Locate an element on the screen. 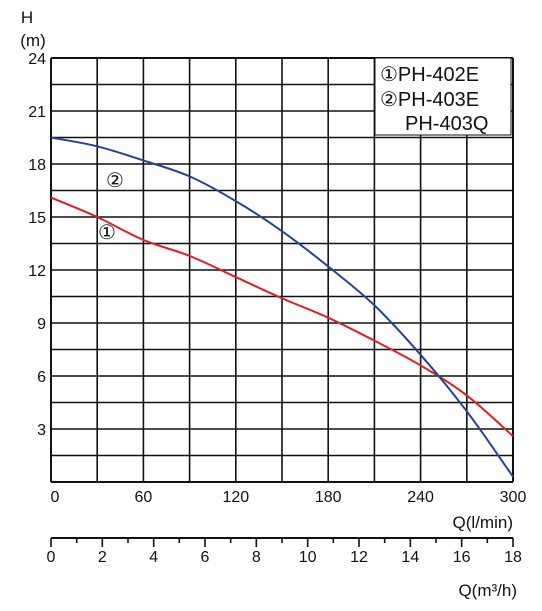 This screenshot has height=611, width=542. x2-tick-label: 12 is located at coordinates (359, 557).